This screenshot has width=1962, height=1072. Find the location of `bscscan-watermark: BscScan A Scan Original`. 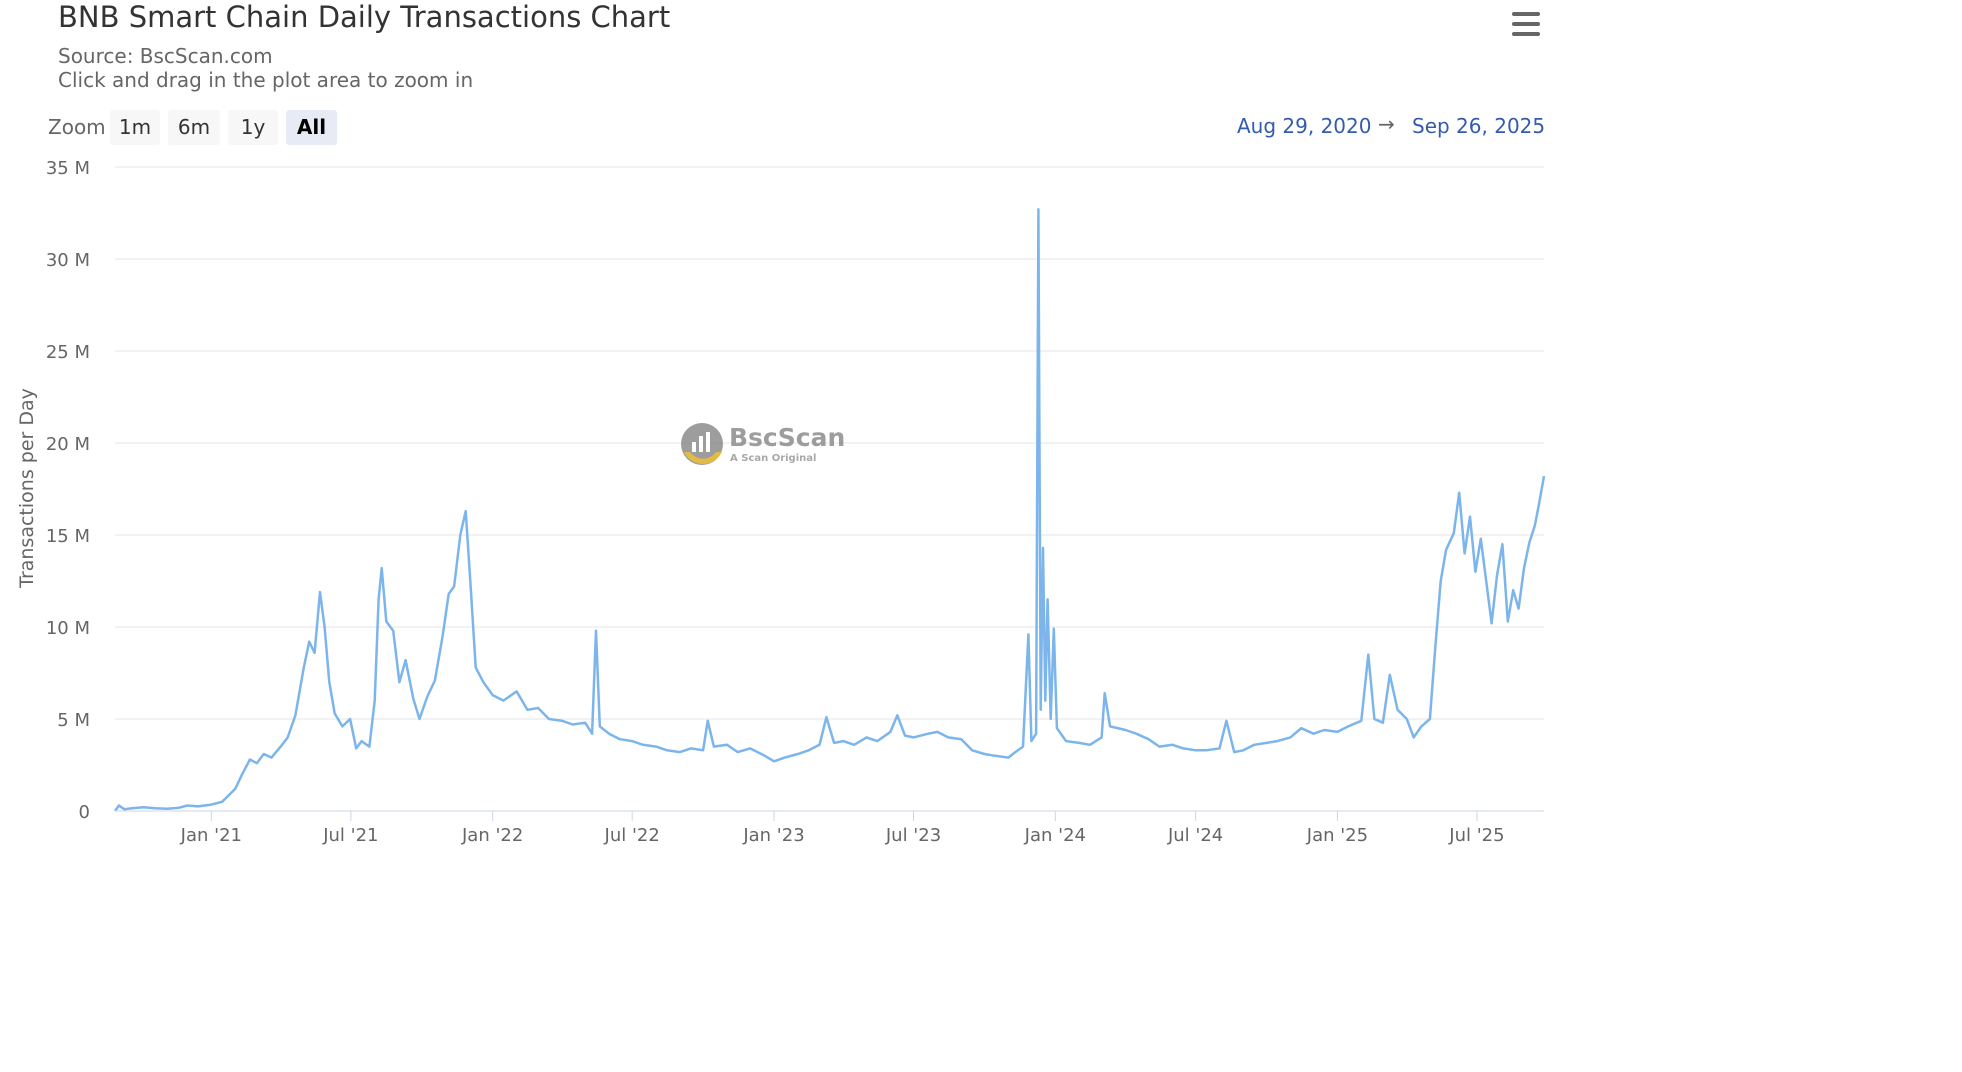

bscscan-watermark: BscScan A Scan Original is located at coordinates (763, 444).